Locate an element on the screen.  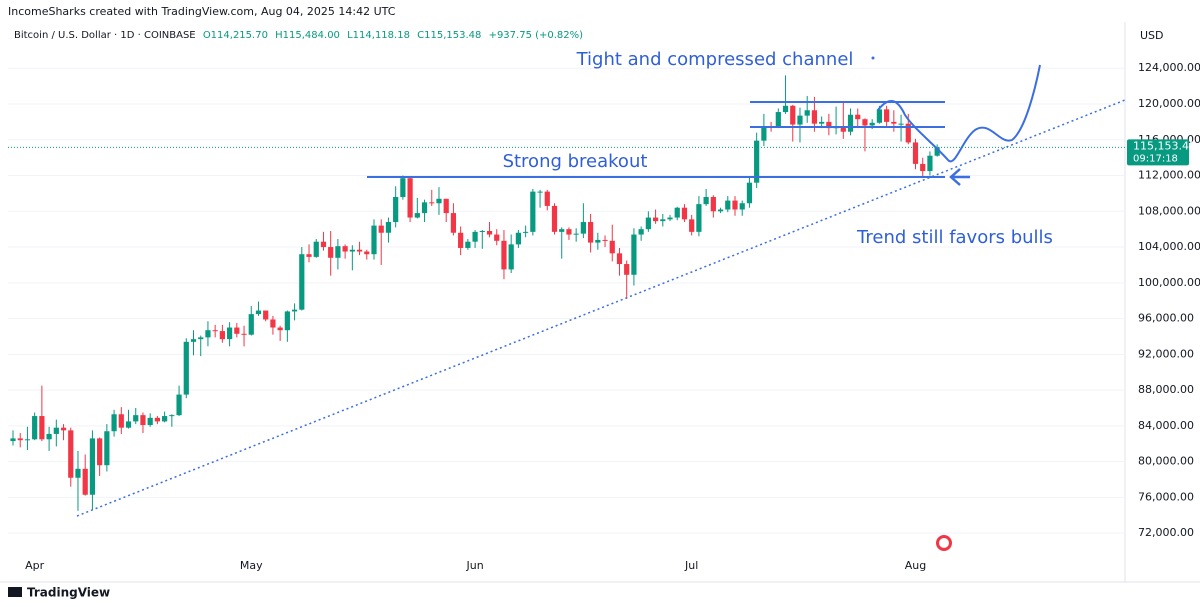
quote-change: +937.75 (+0.82%) is located at coordinates (536, 35).